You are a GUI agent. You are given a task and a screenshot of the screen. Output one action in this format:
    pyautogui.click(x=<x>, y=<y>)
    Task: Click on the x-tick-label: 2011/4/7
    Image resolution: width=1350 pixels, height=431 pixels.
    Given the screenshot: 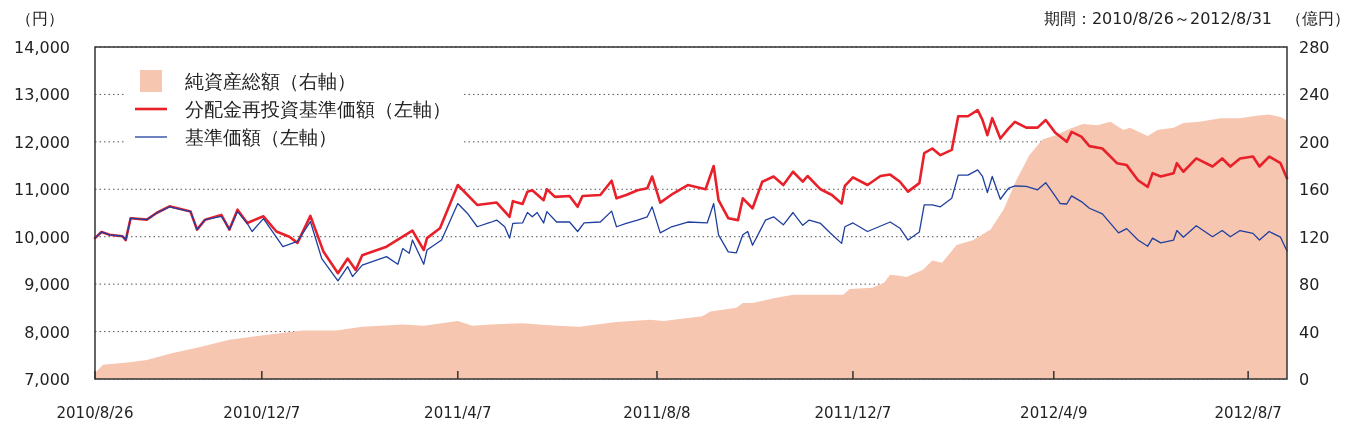 What is the action you would take?
    pyautogui.click(x=458, y=413)
    